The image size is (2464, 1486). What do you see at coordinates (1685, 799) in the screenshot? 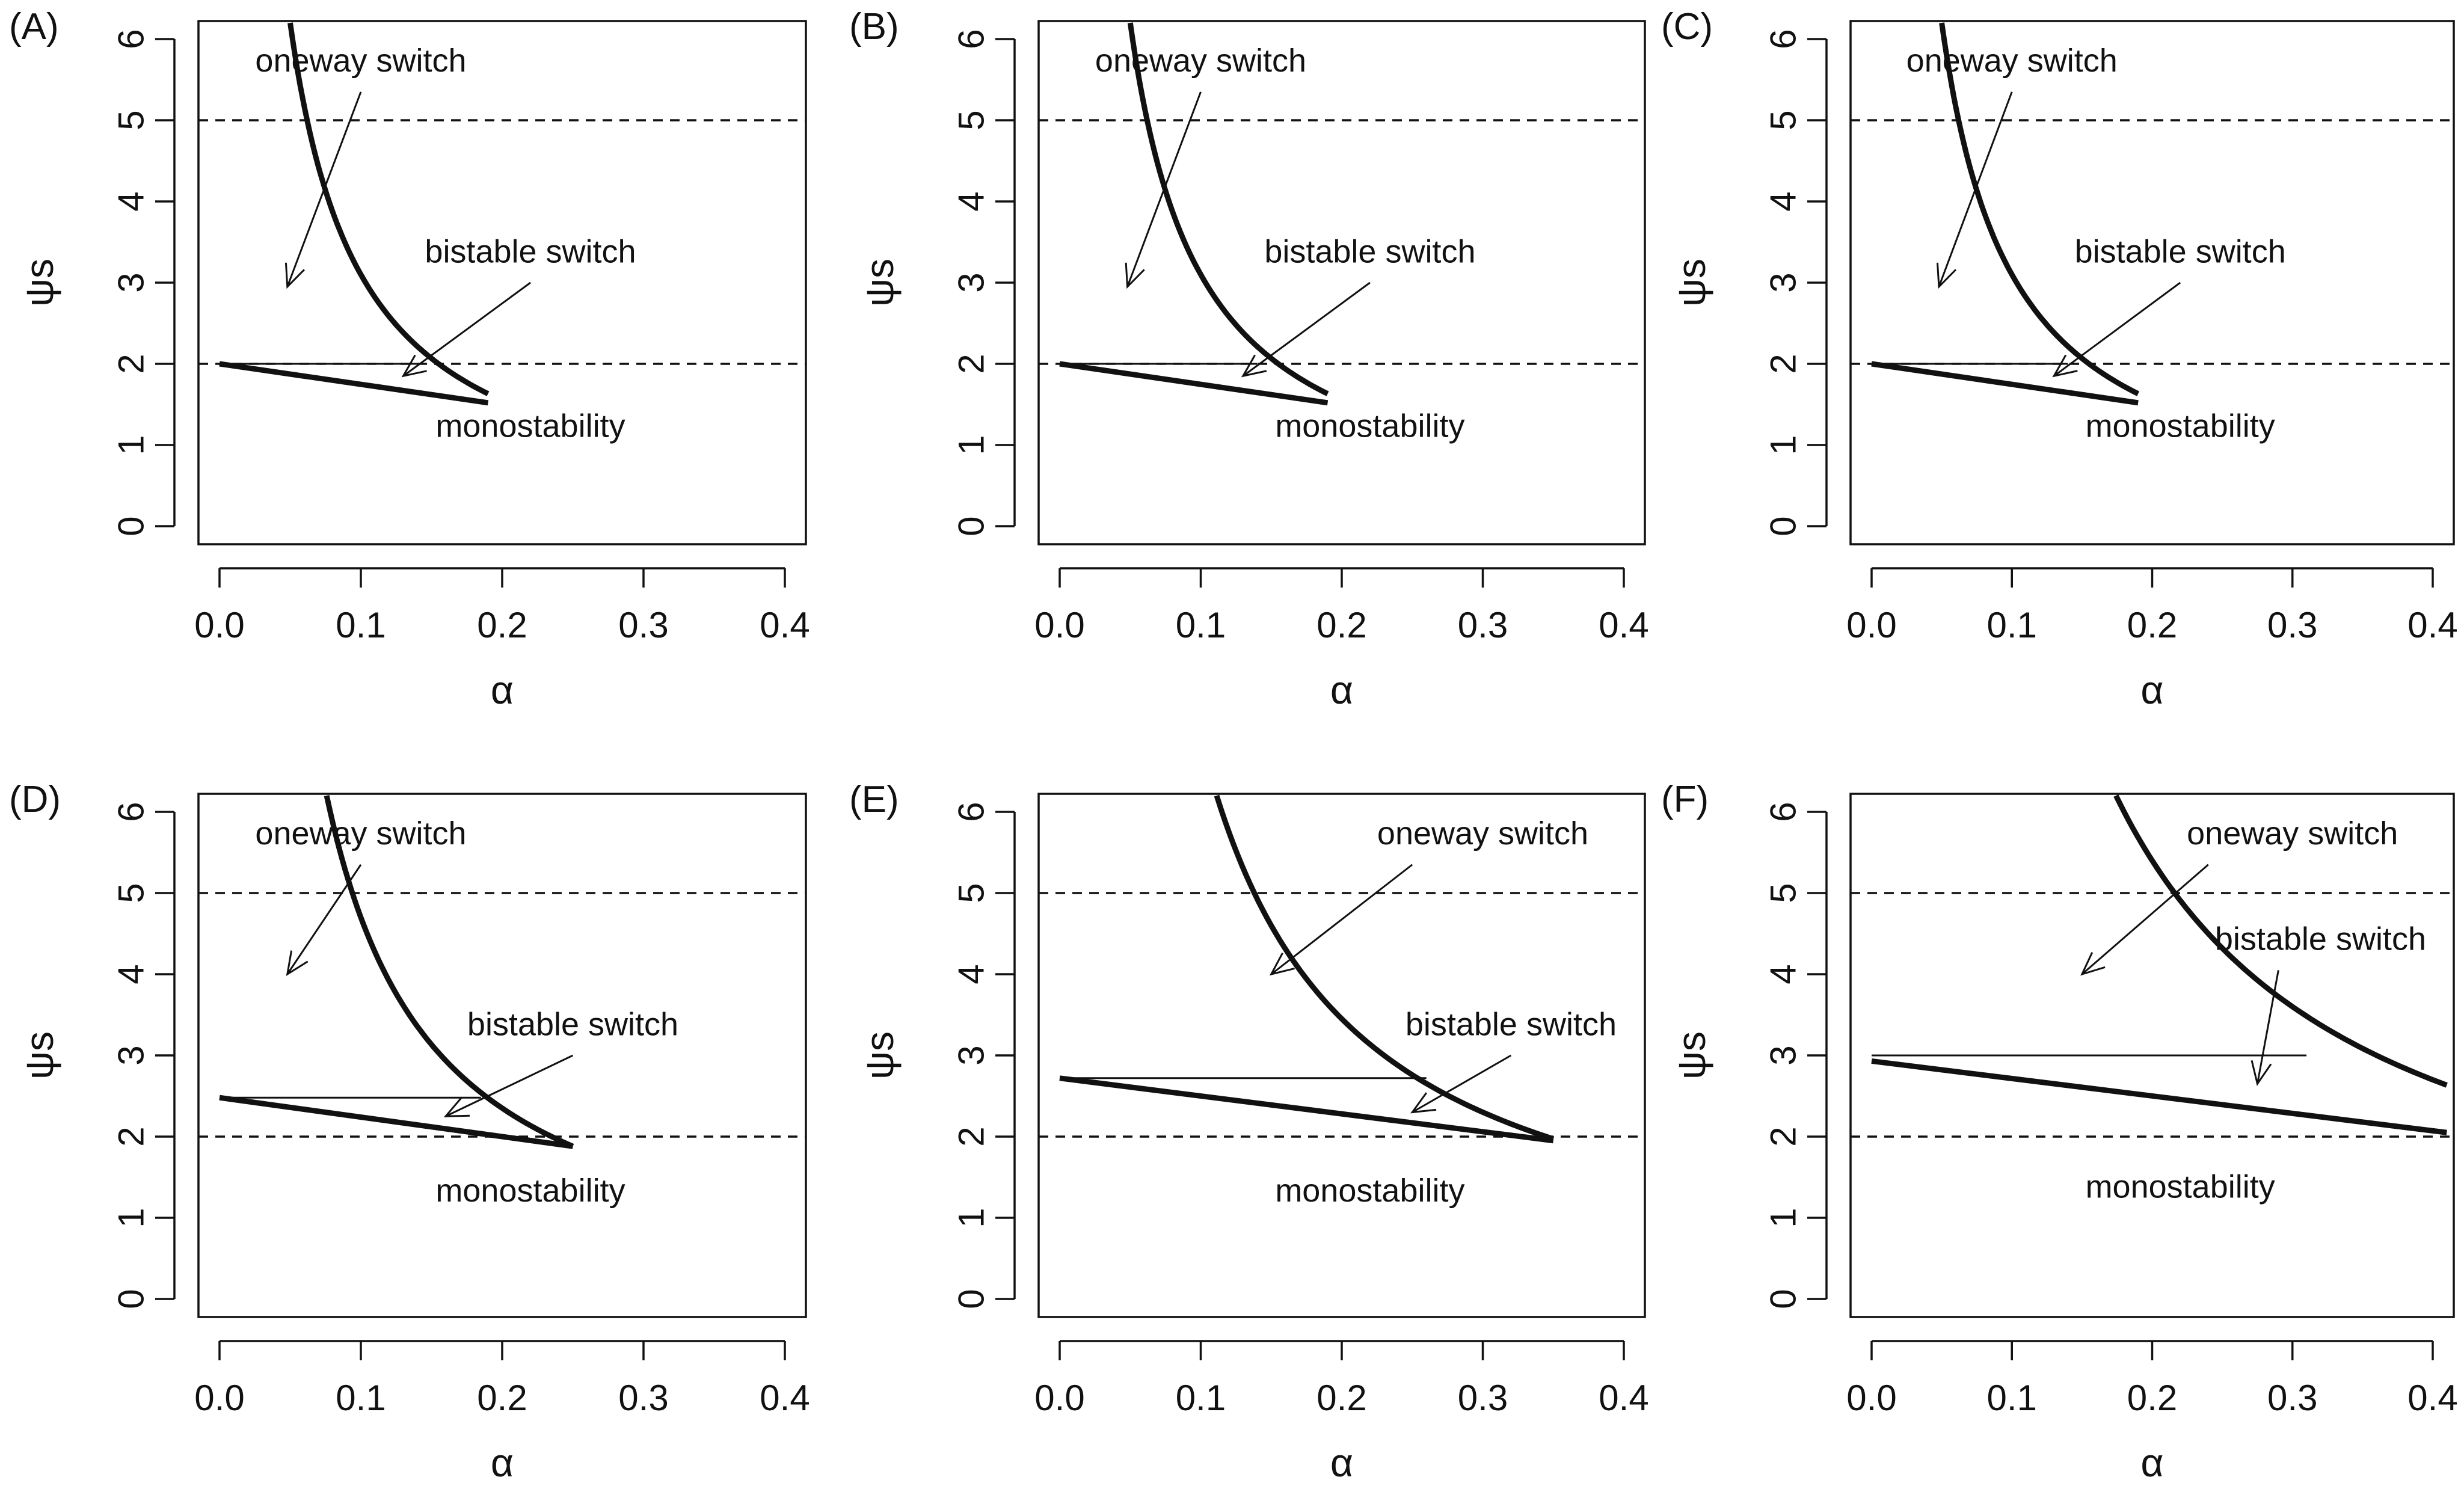
I see `panel-letter: (F)` at bounding box center [1685, 799].